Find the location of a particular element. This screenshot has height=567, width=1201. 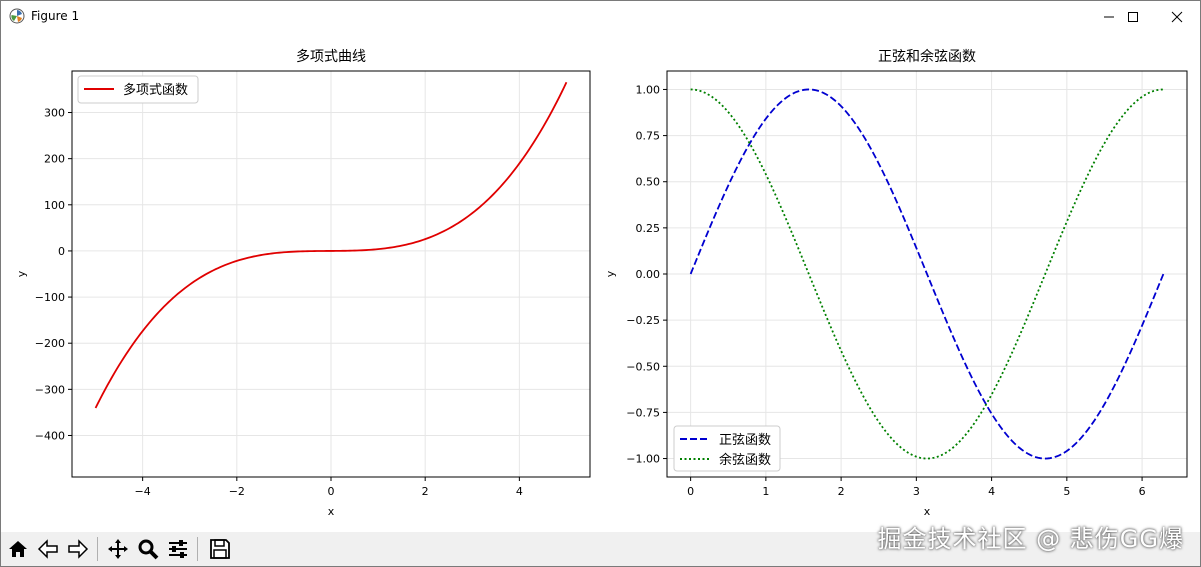

zoom-button is located at coordinates (148, 549).